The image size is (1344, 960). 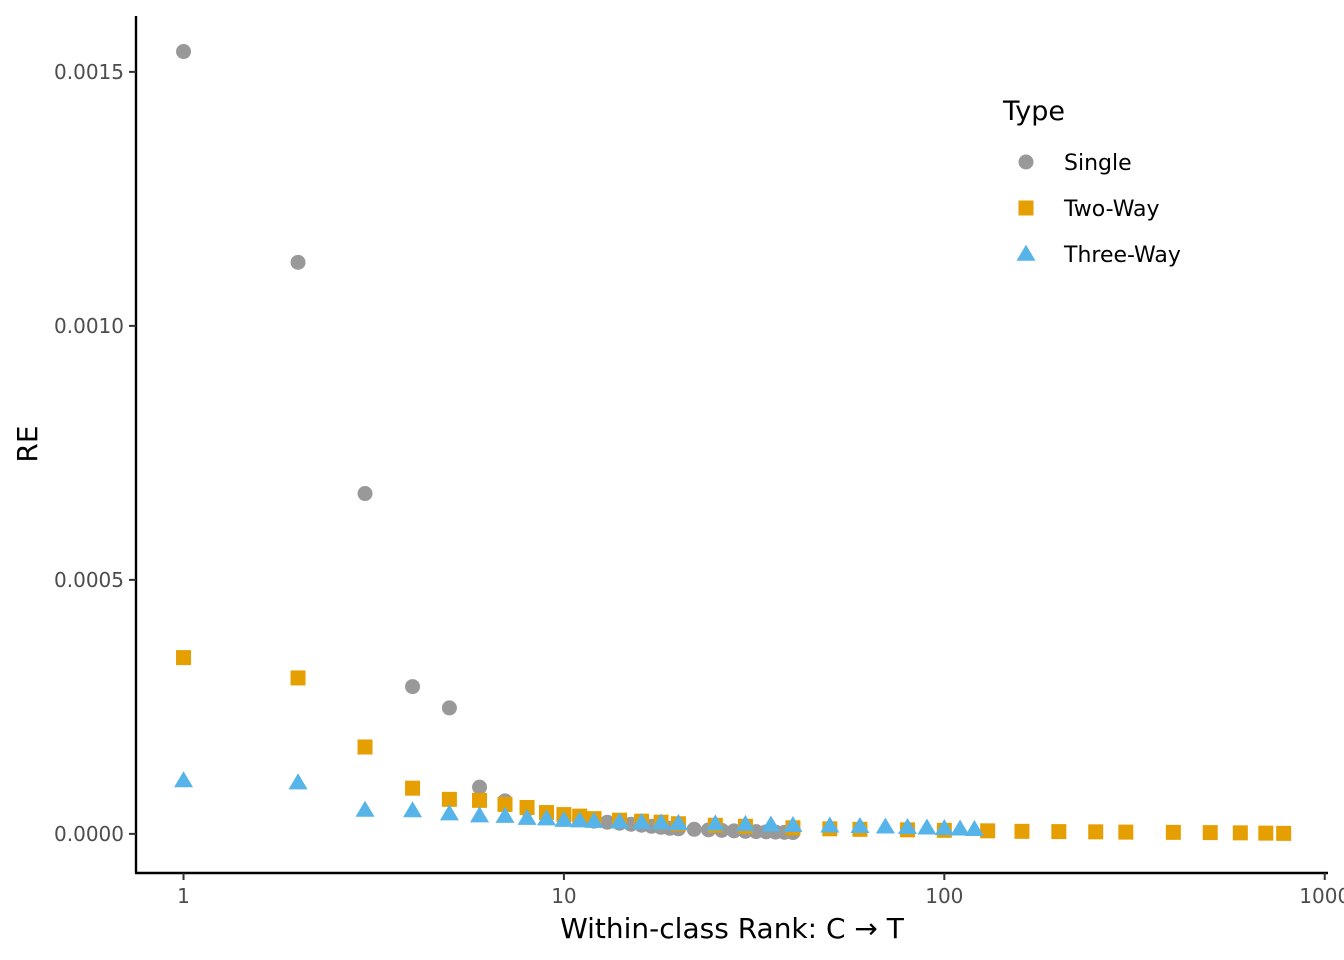 What do you see at coordinates (1026, 162) in the screenshot?
I see `legend-key-circle` at bounding box center [1026, 162].